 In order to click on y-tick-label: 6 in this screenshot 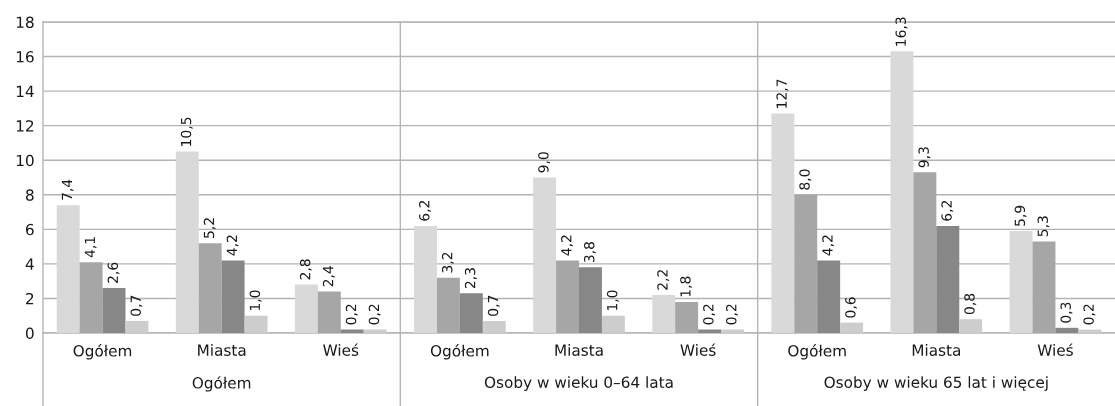, I will do `click(30, 229)`.